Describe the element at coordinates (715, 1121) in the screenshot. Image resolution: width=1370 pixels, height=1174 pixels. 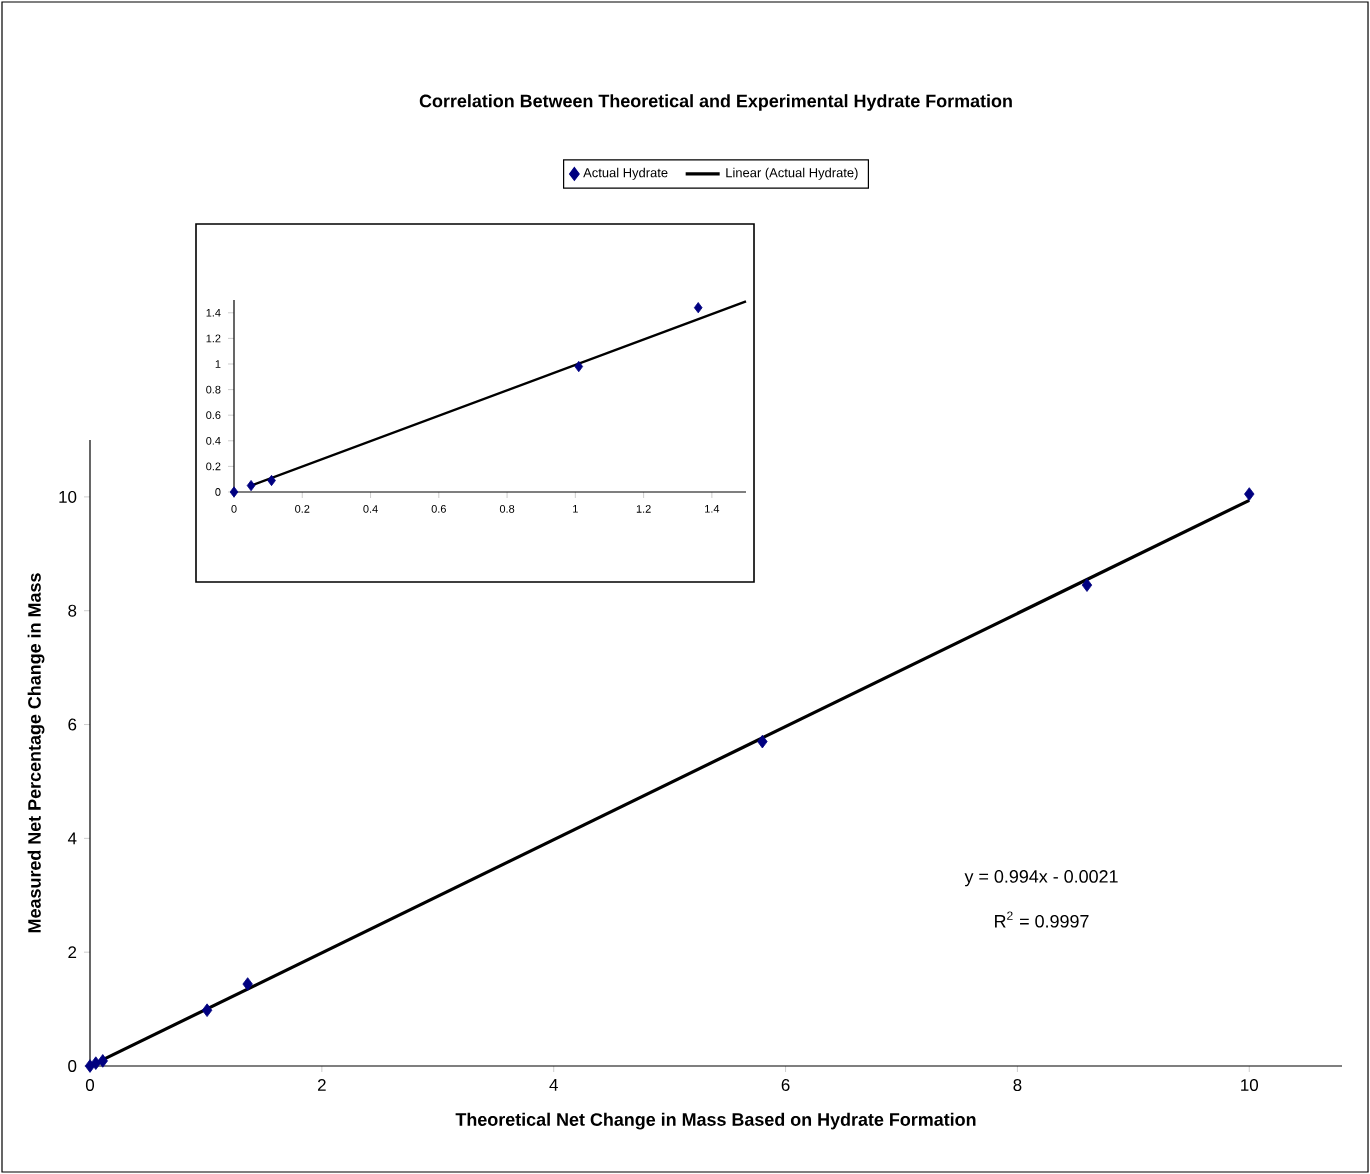
I see `x-axis-title: Theoretical Net Change in Mass Based on Hydrate Formation` at that location.